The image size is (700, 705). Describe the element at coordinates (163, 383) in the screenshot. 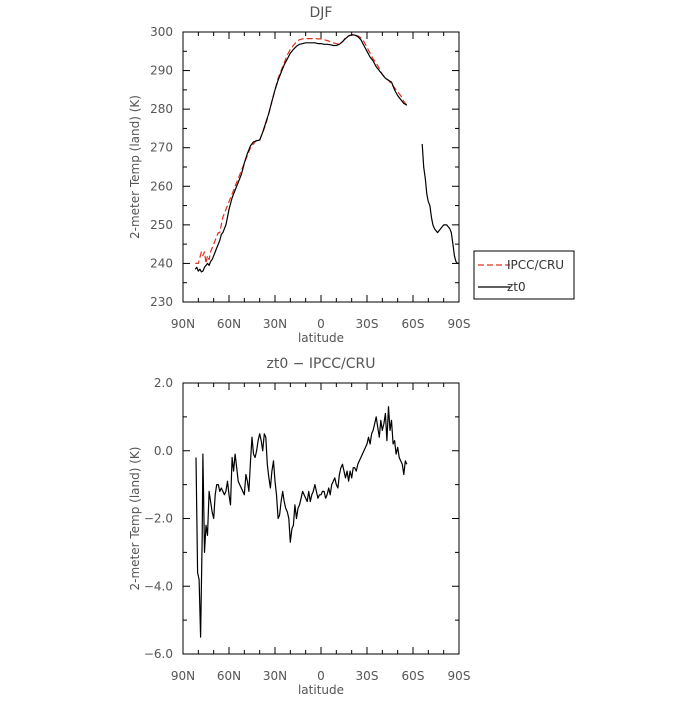

I see `y-tick-label: 2.0` at that location.